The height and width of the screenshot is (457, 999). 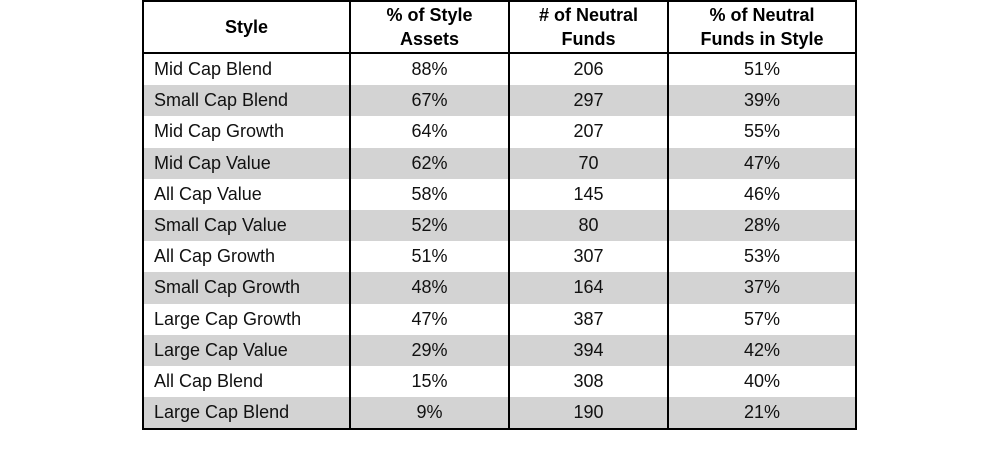 I want to click on value-cell: 307, so click(x=588, y=257).